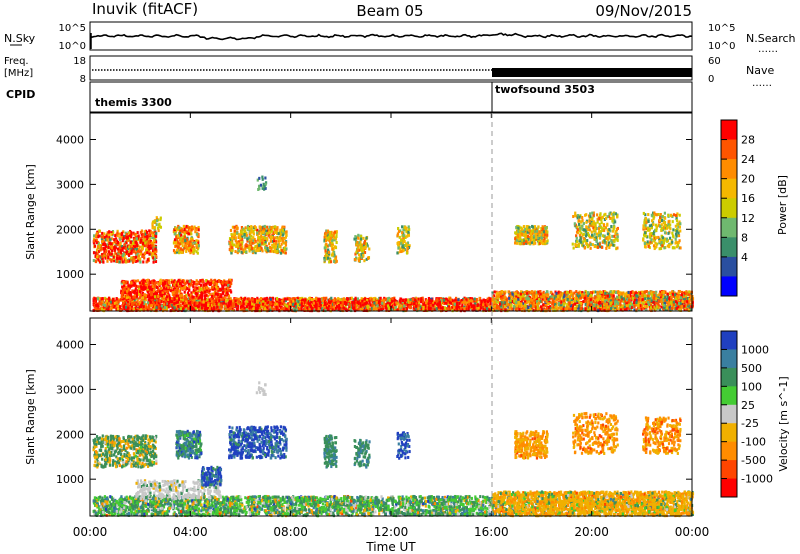  I want to click on n-search-label: N.Search, so click(771, 38).